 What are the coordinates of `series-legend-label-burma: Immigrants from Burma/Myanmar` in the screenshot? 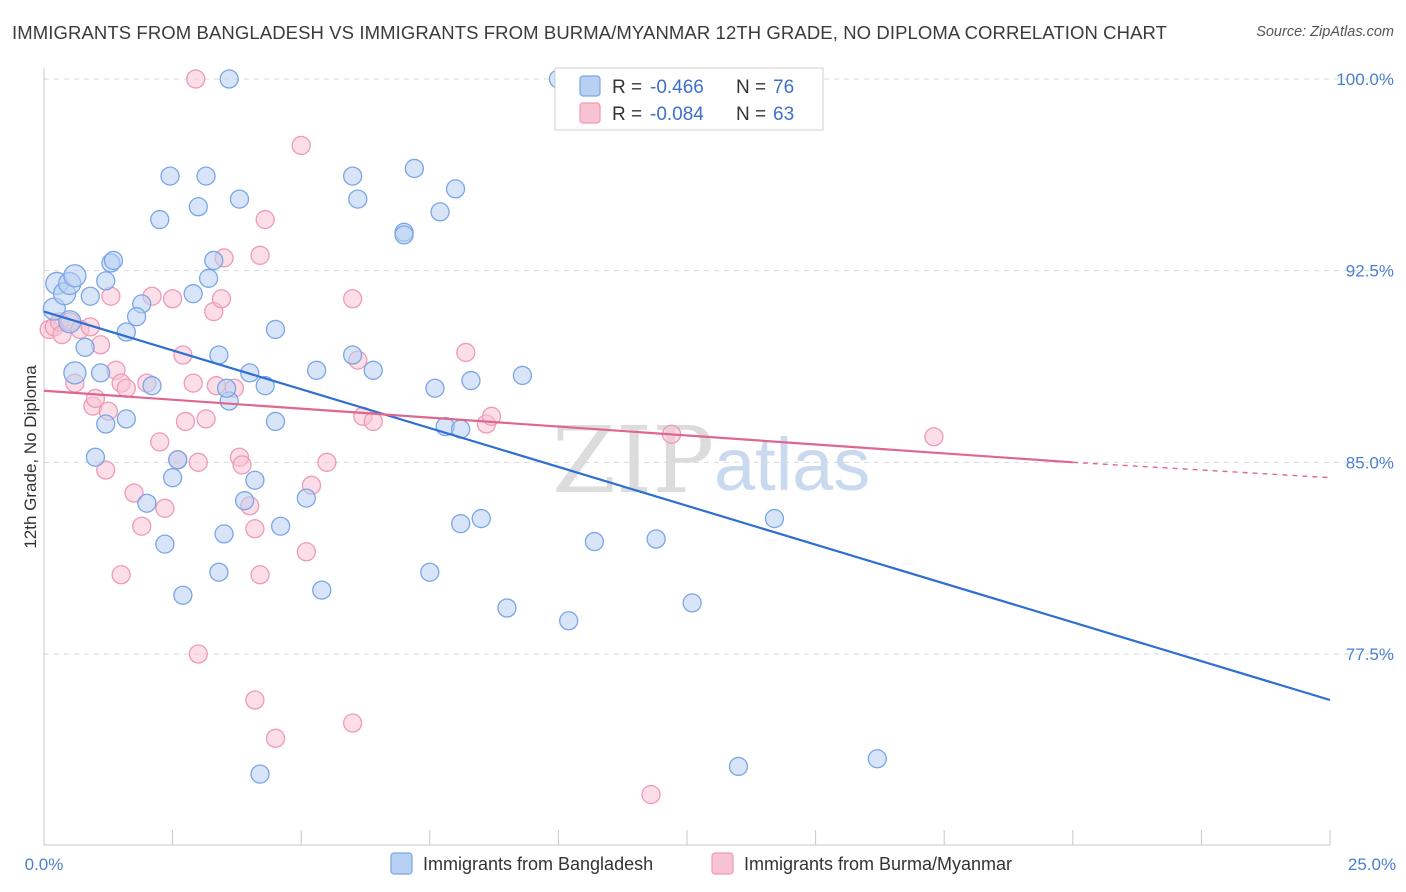 It's located at (878, 864).